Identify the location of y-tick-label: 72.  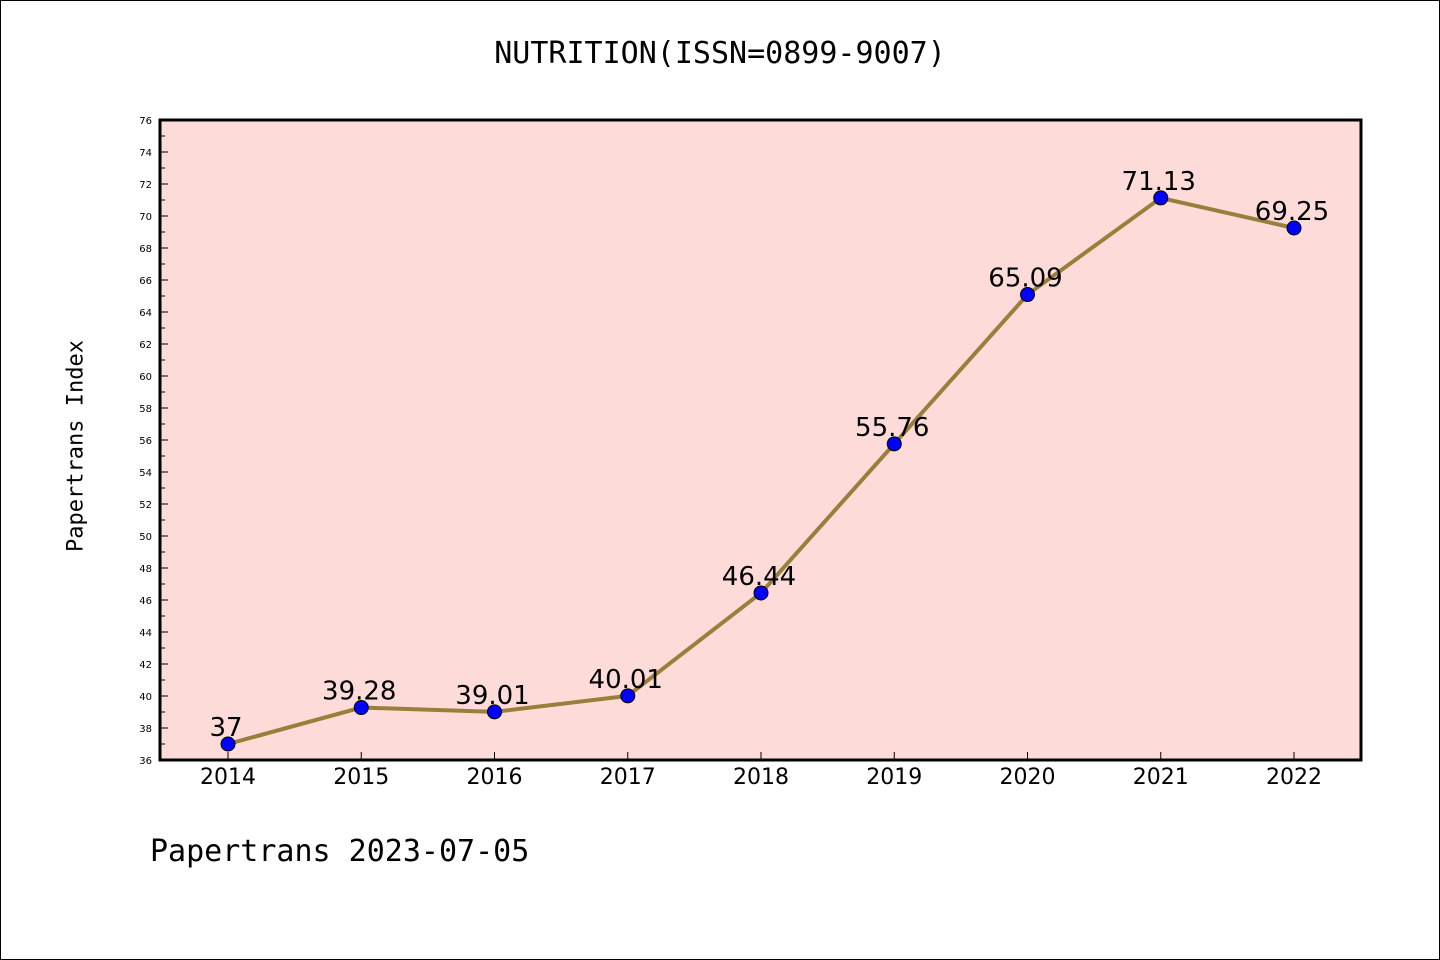
(145, 185).